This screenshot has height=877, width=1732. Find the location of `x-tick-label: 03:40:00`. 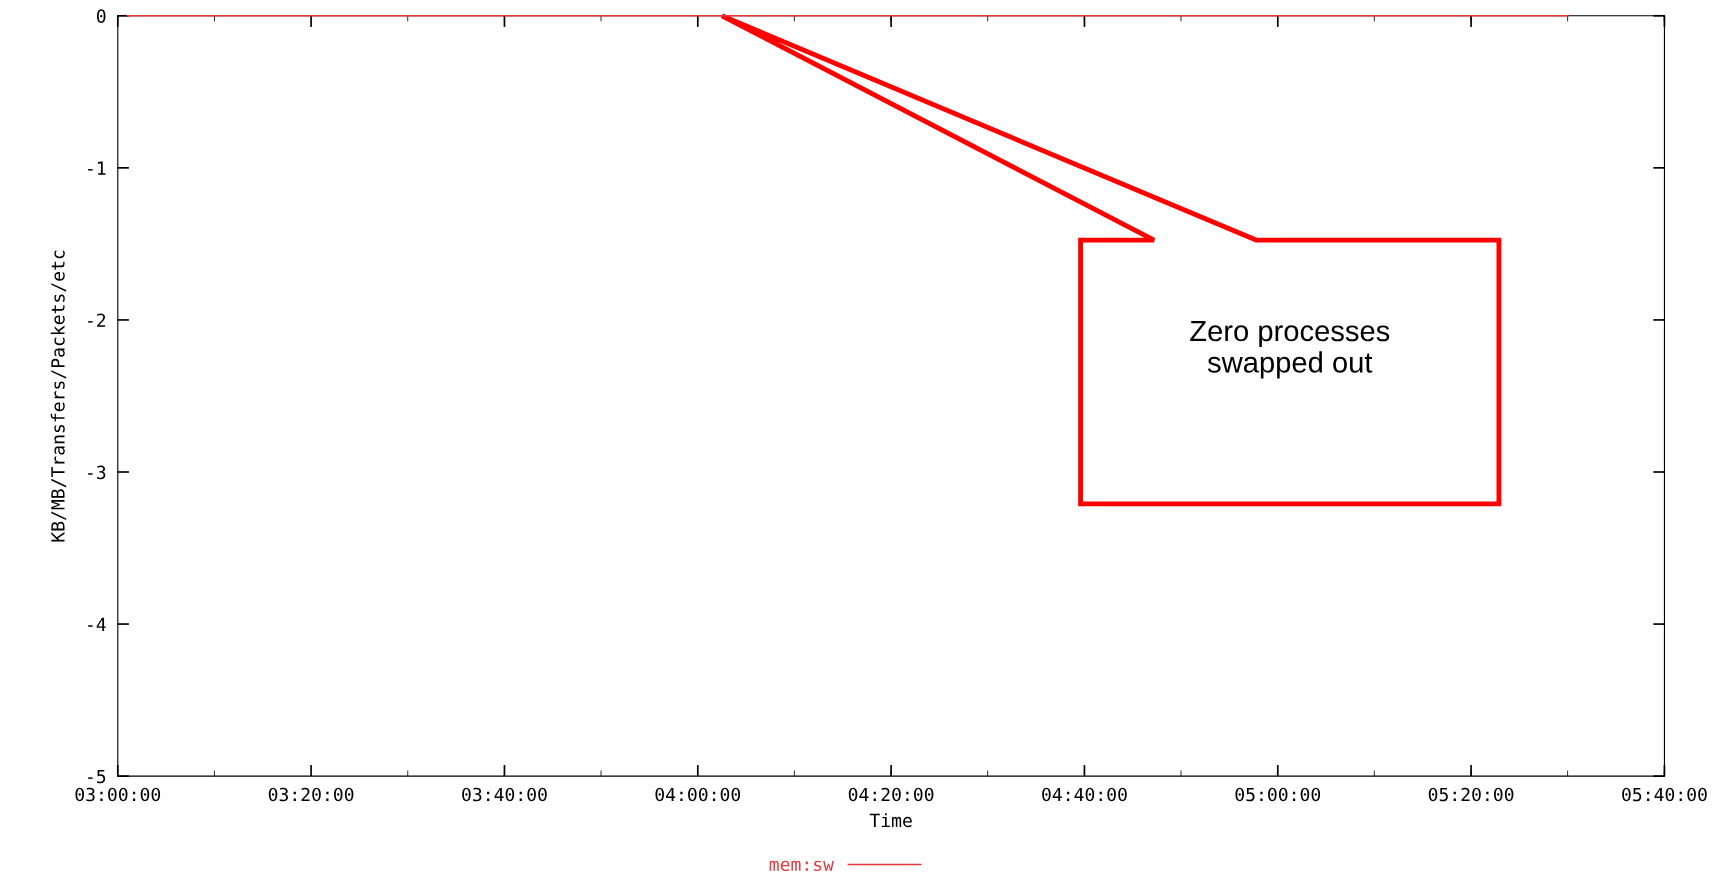

x-tick-label: 03:40:00 is located at coordinates (504, 794).